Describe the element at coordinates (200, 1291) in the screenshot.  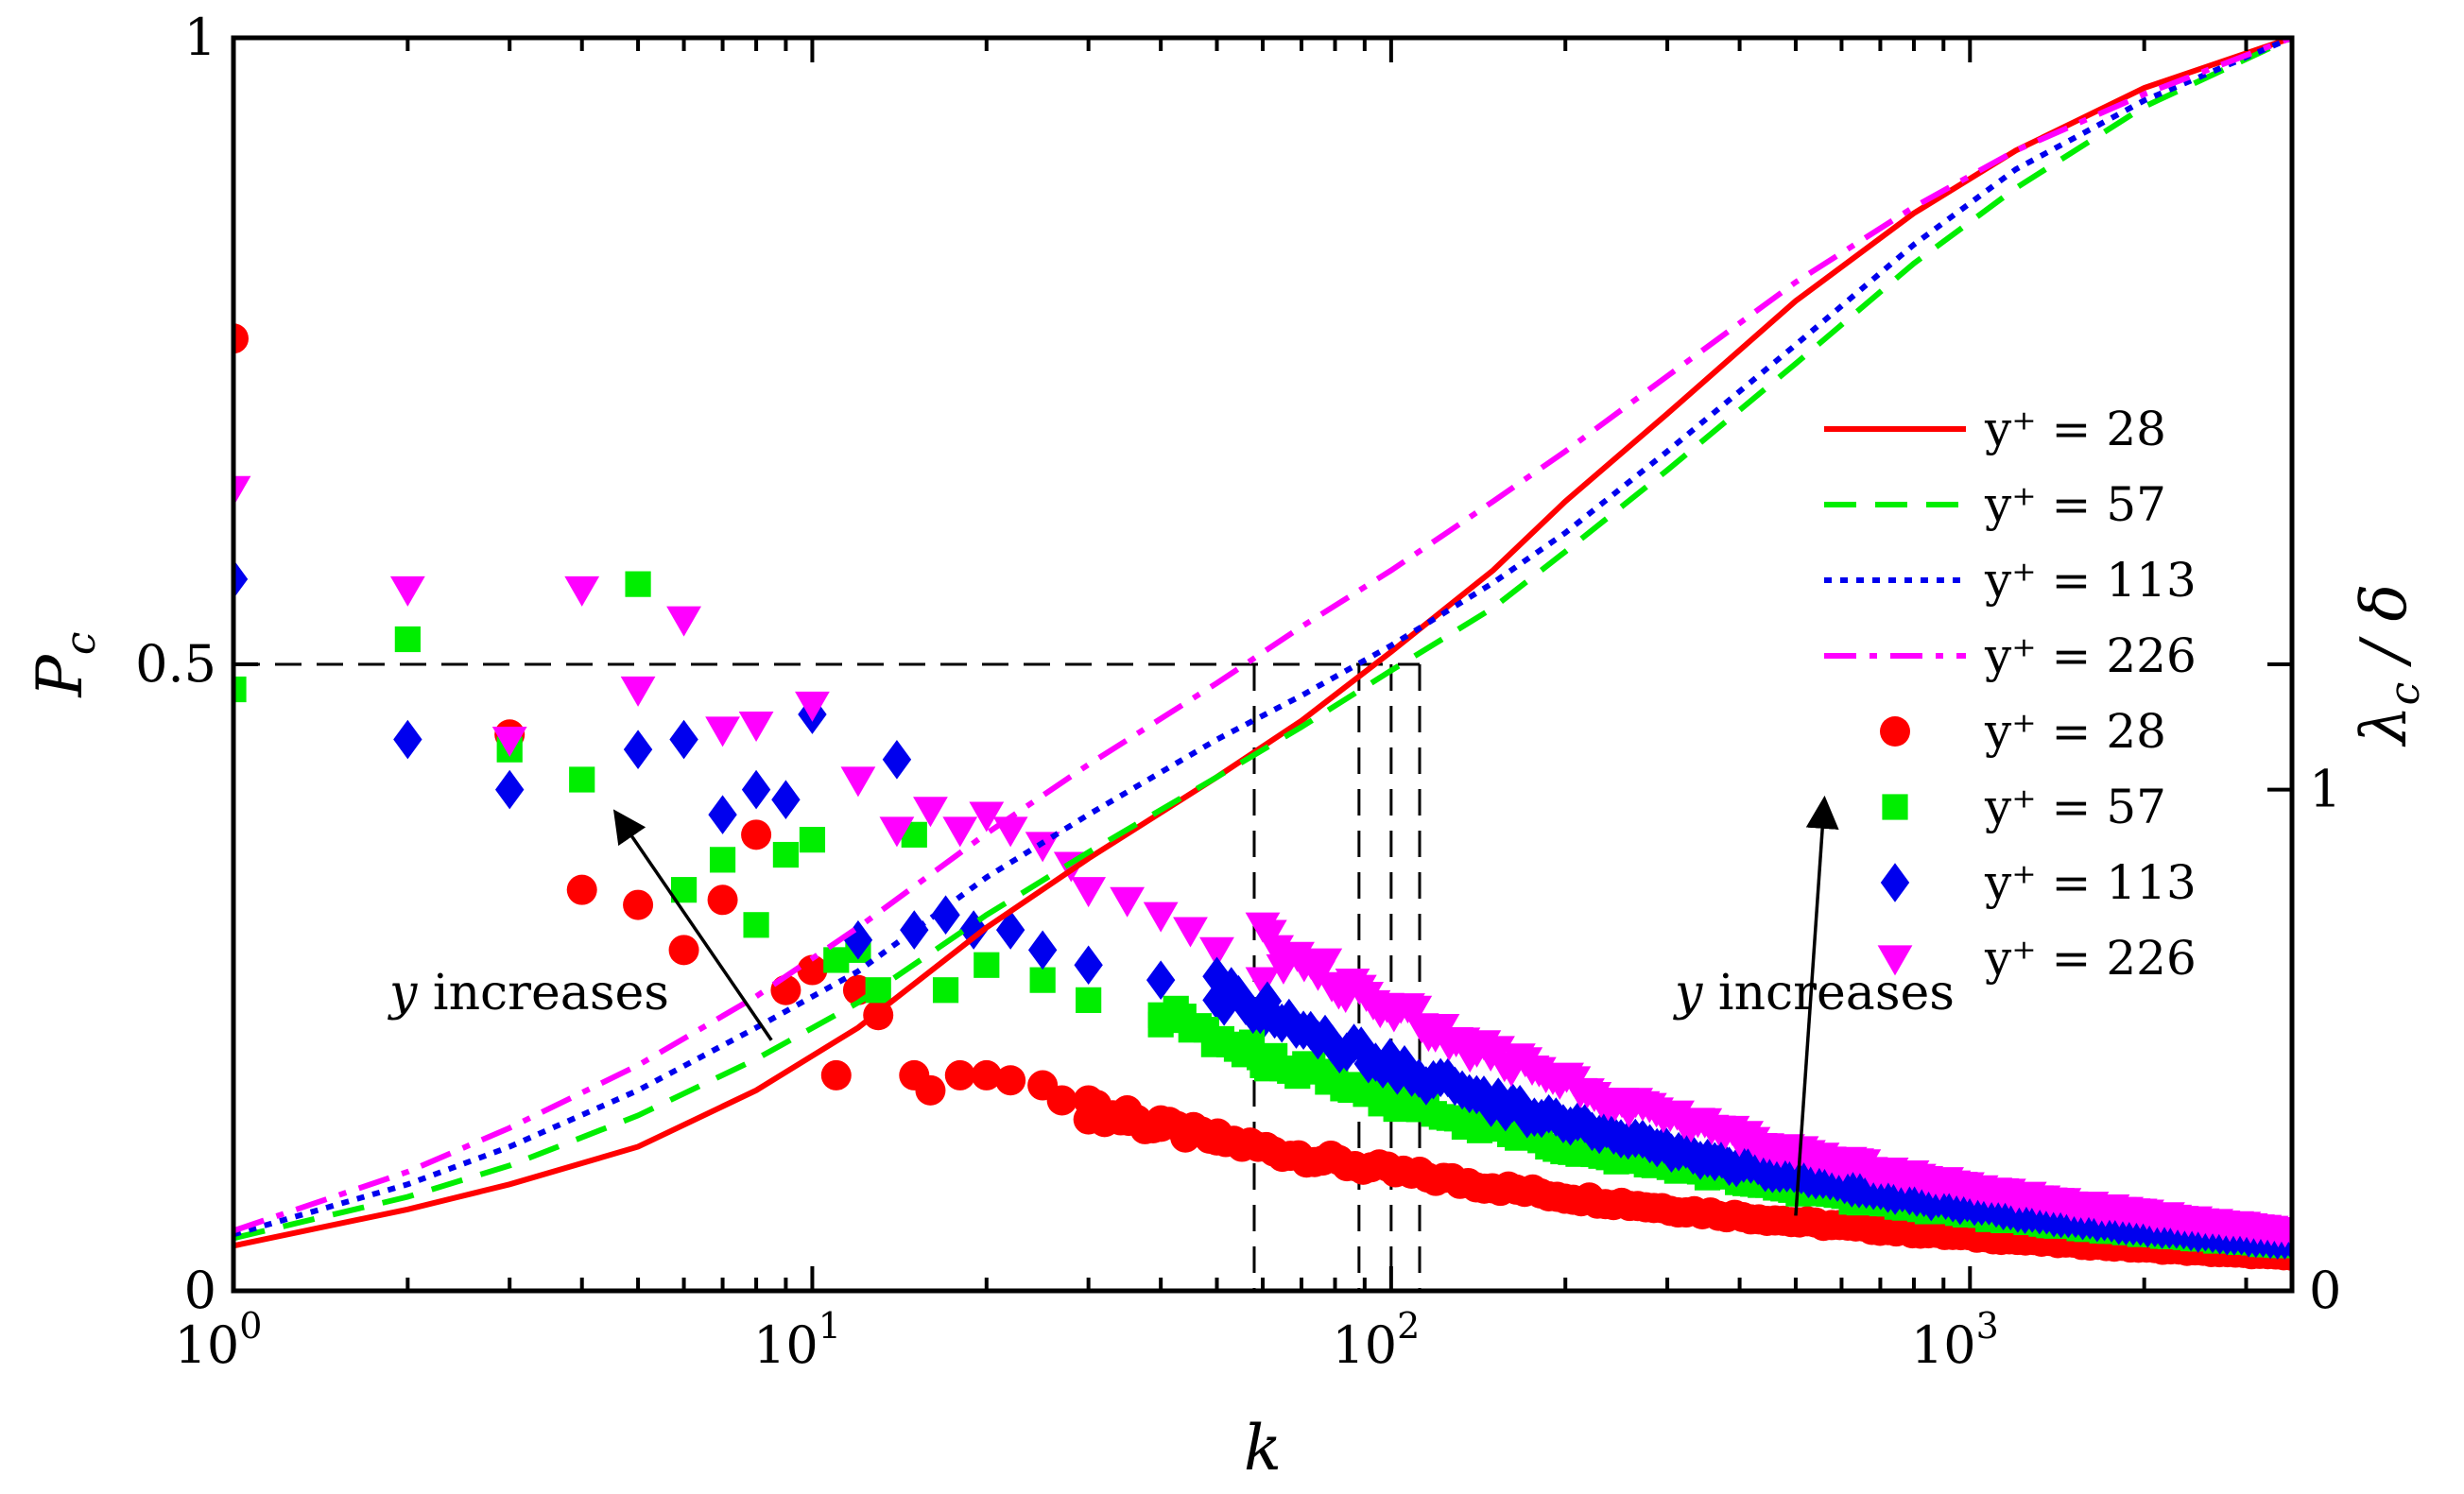
I see `y-tick-label-0: 0` at that location.